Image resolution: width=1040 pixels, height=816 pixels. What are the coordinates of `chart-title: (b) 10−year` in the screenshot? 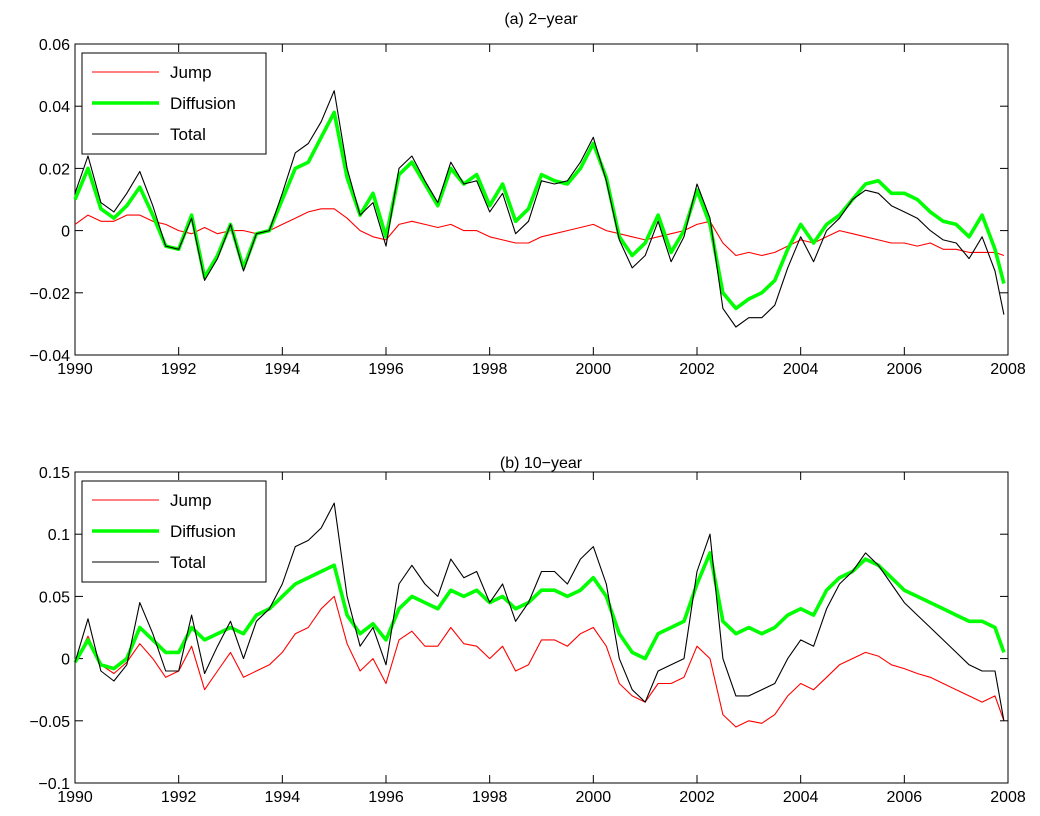 It's located at (541, 463).